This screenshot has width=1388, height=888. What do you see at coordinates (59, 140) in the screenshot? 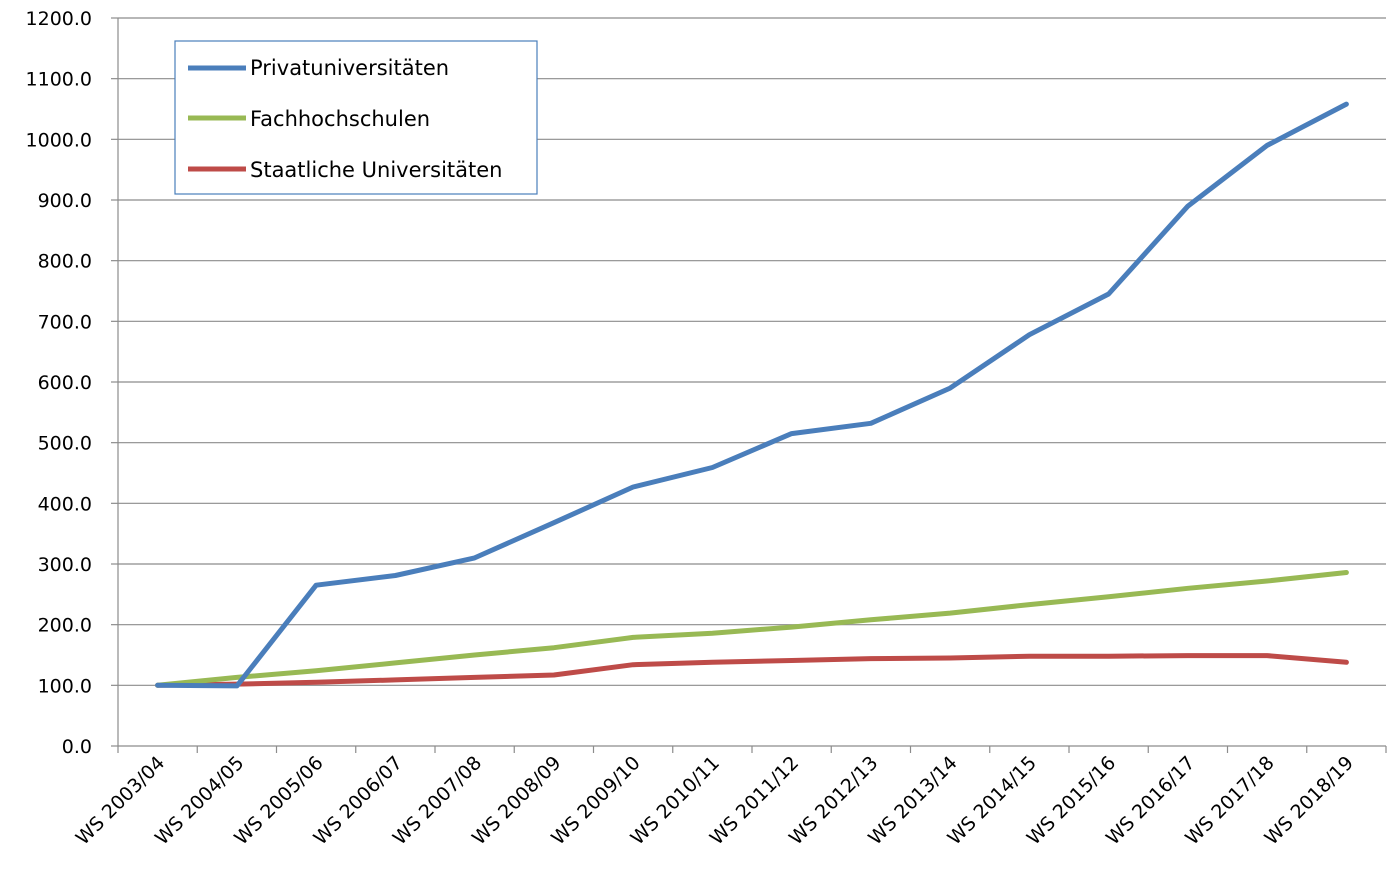
I see `y-tick-label: 1000.0` at bounding box center [59, 140].